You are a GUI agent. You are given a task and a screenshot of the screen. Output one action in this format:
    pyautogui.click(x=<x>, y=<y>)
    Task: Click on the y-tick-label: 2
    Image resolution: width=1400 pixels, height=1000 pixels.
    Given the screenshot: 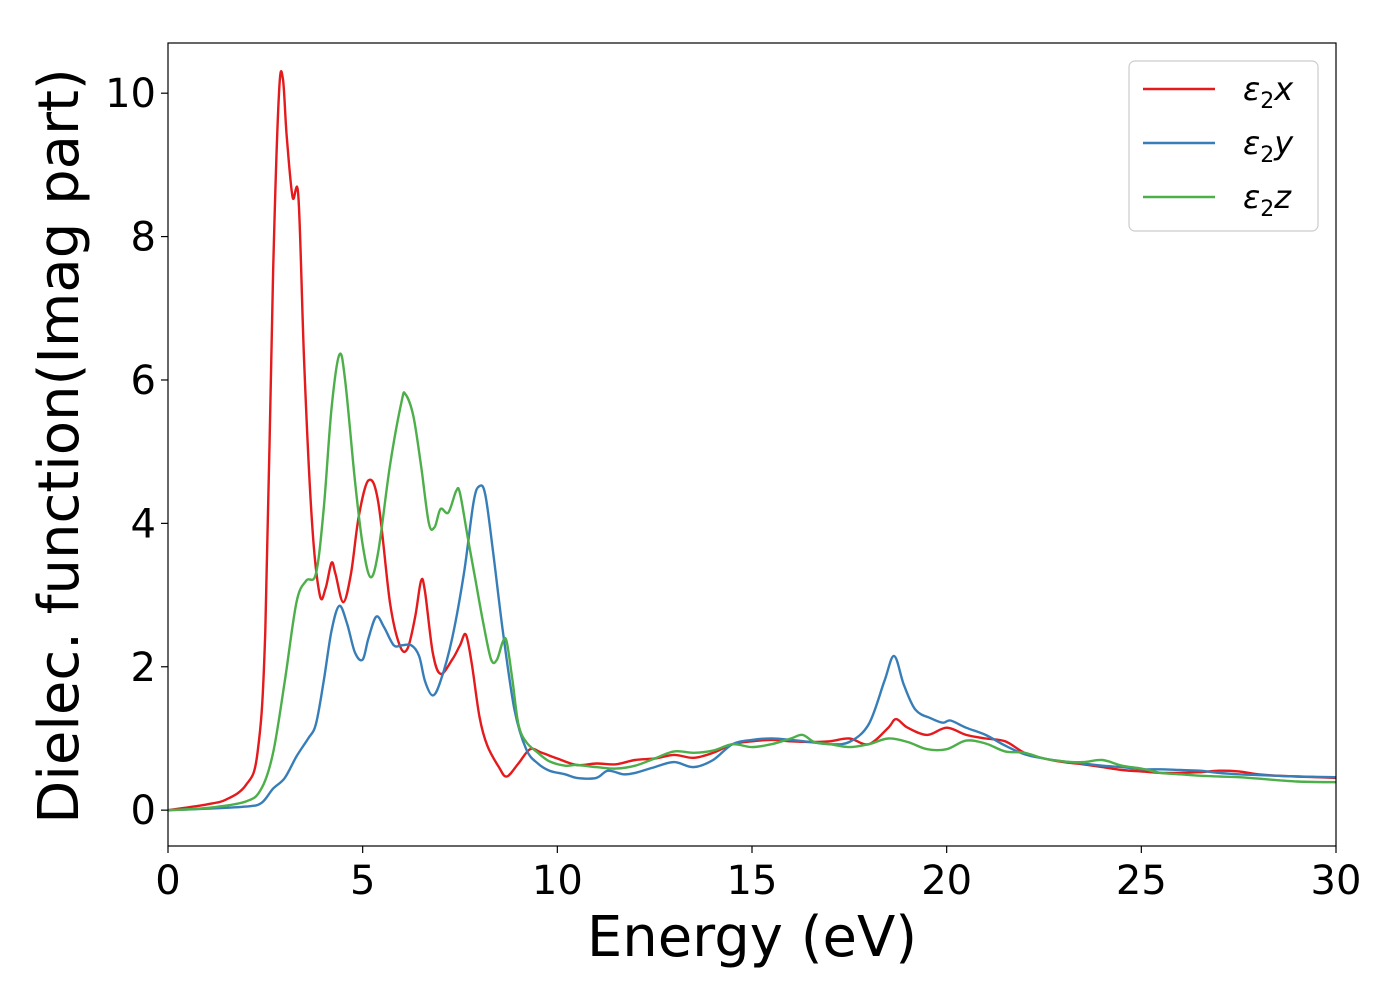 What is the action you would take?
    pyautogui.click(x=143, y=668)
    